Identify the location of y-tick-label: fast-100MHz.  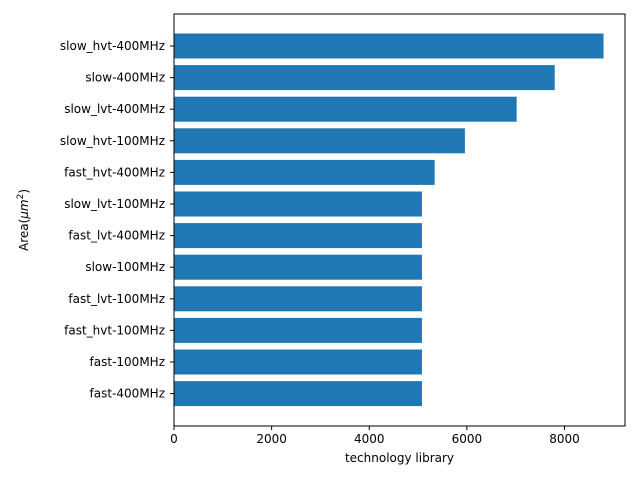
(127, 362).